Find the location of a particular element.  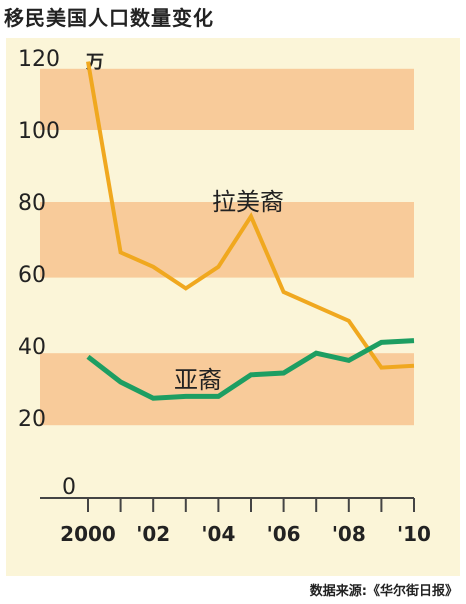

point-0-2007 is located at coordinates (316, 306).